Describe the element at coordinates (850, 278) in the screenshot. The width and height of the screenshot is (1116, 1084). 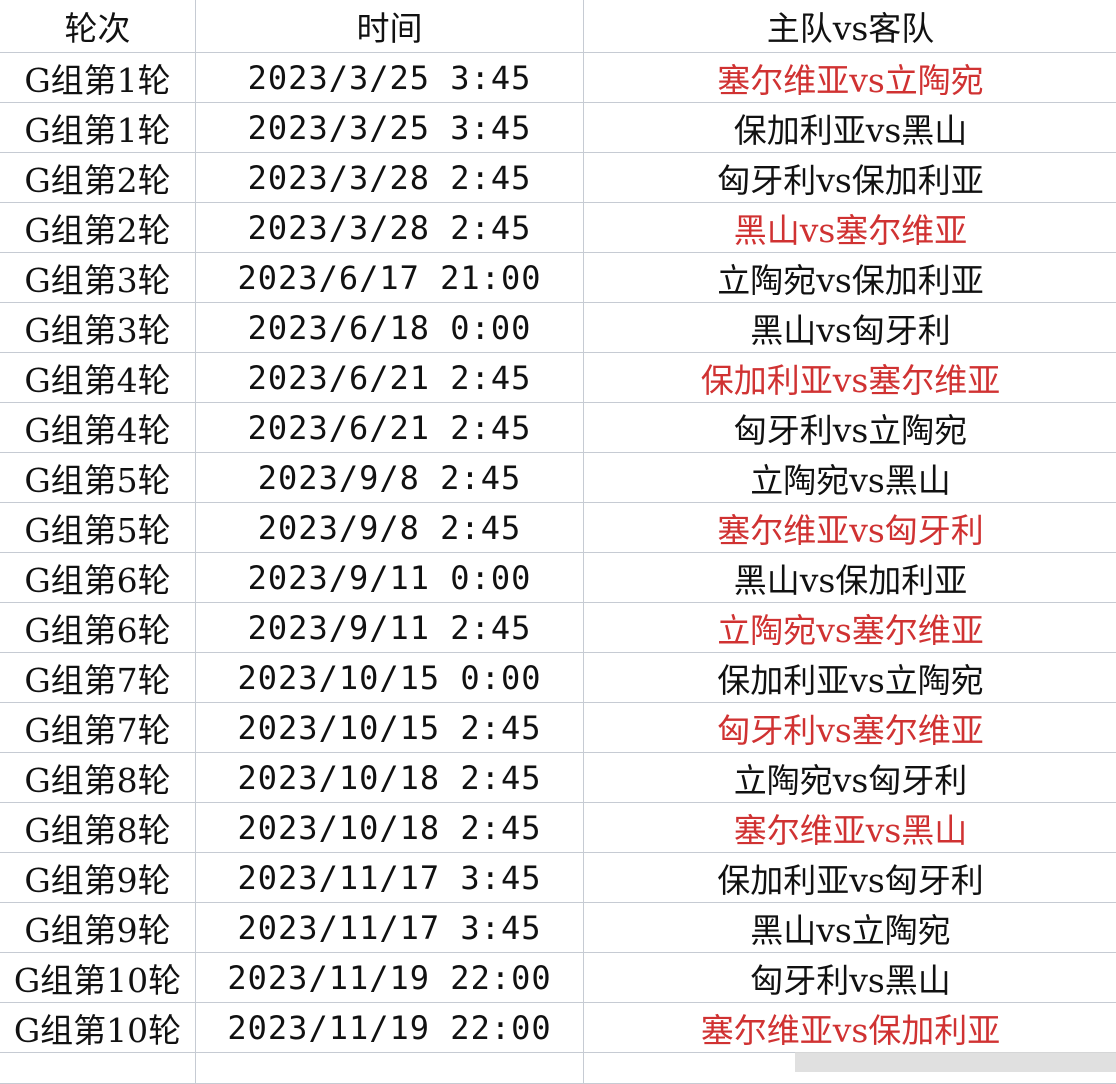
I see `match-cell: 立陶宛vs保加利亚` at that location.